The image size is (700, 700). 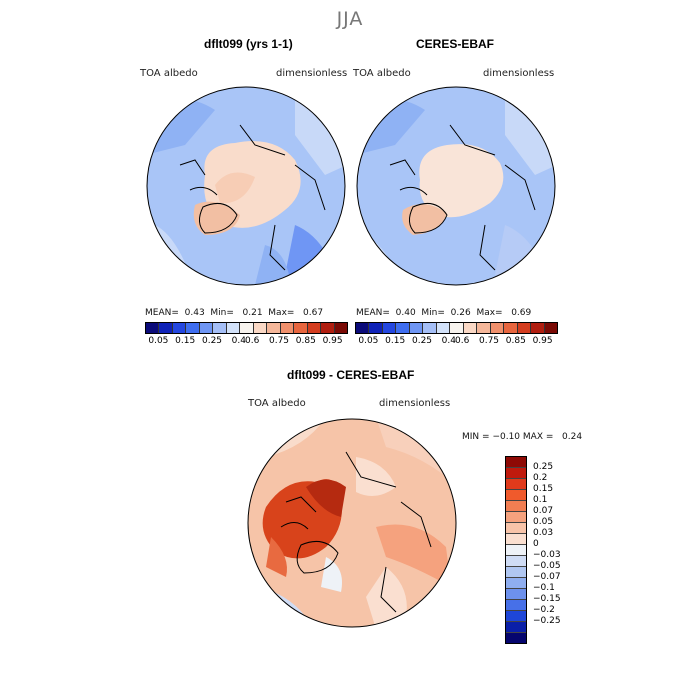 What do you see at coordinates (368, 341) in the screenshot?
I see `right-colorbar-label: 0.05` at bounding box center [368, 341].